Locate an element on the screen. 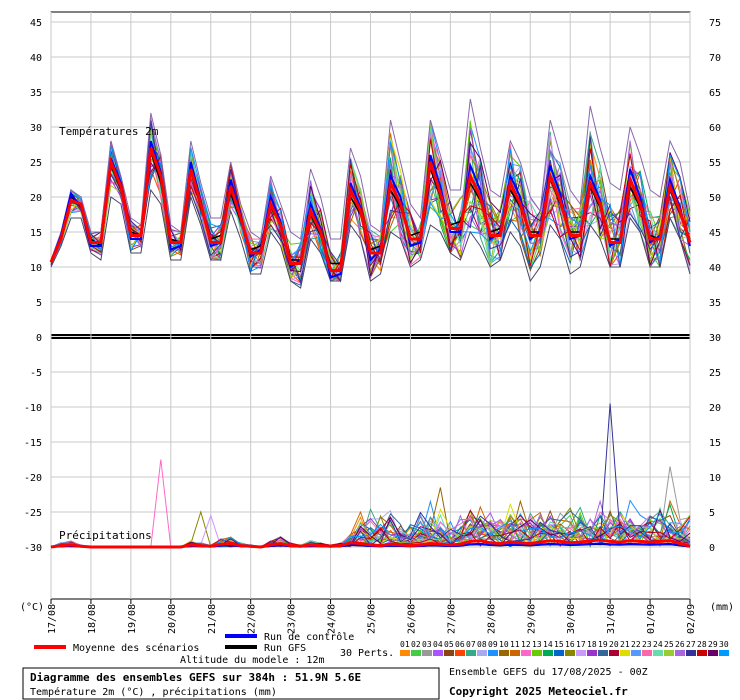  legend-mean-label: Moyenne des scénarios is located at coordinates (136, 648).